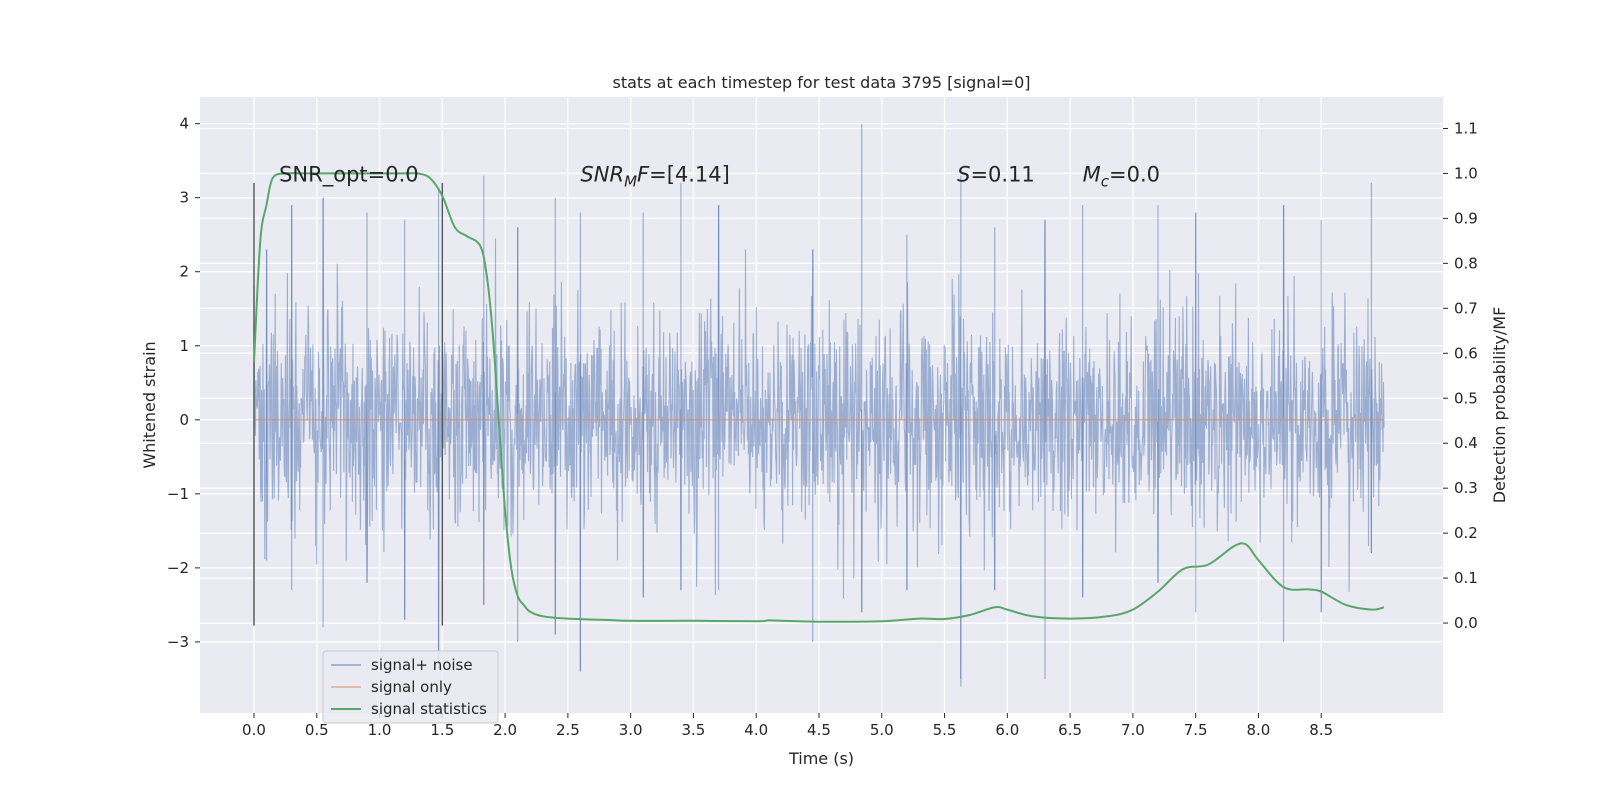  Describe the element at coordinates (1466, 488) in the screenshot. I see `y2-tick-label: 0.3` at that location.